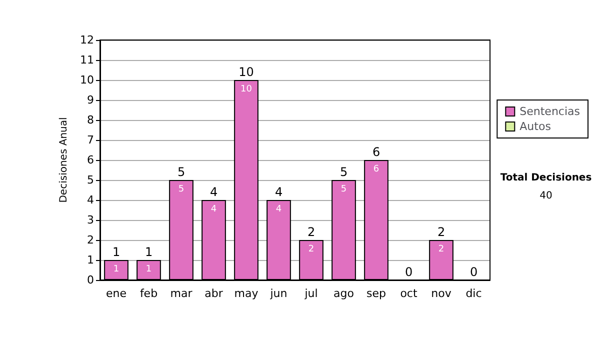  Describe the element at coordinates (474, 293) in the screenshot. I see `x-tick-label: dic` at that location.